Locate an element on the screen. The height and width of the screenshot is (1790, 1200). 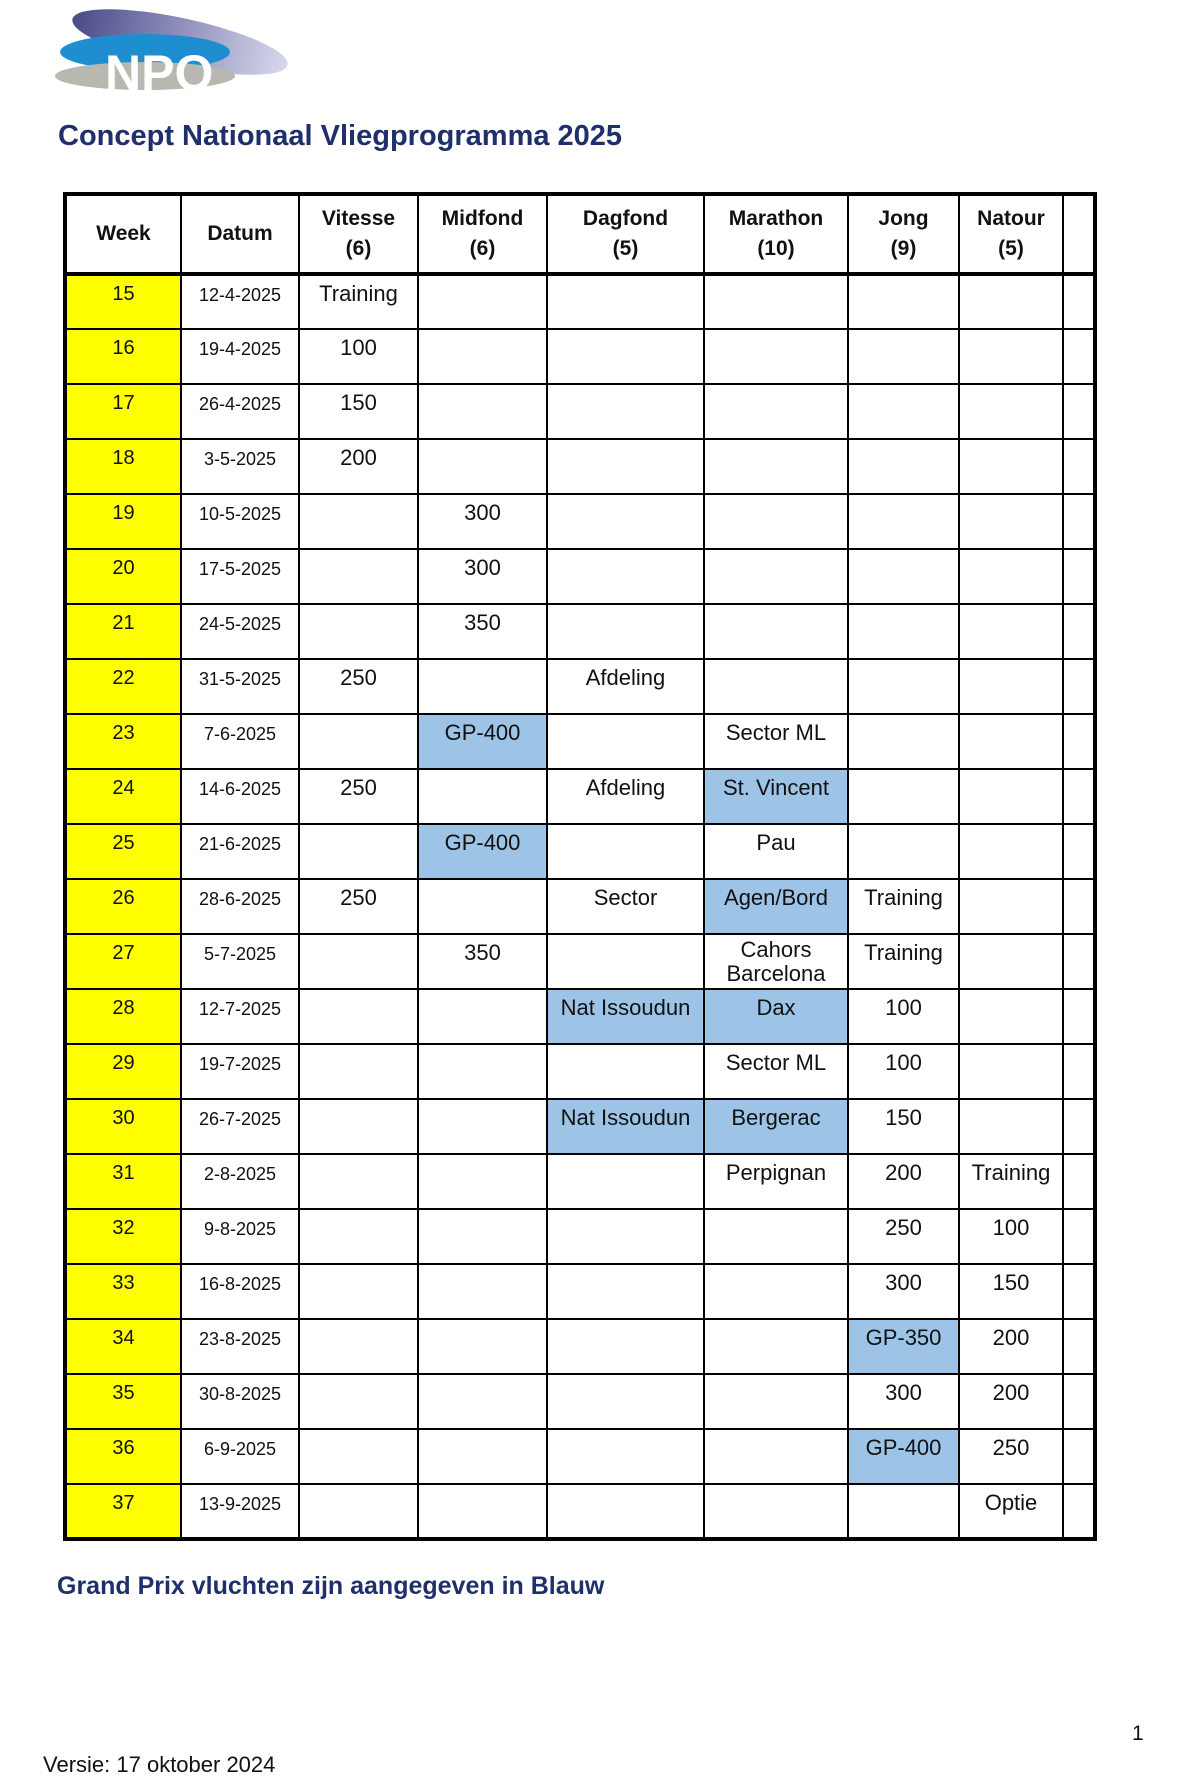
column-header: Midfond (6) is located at coordinates (482, 234).